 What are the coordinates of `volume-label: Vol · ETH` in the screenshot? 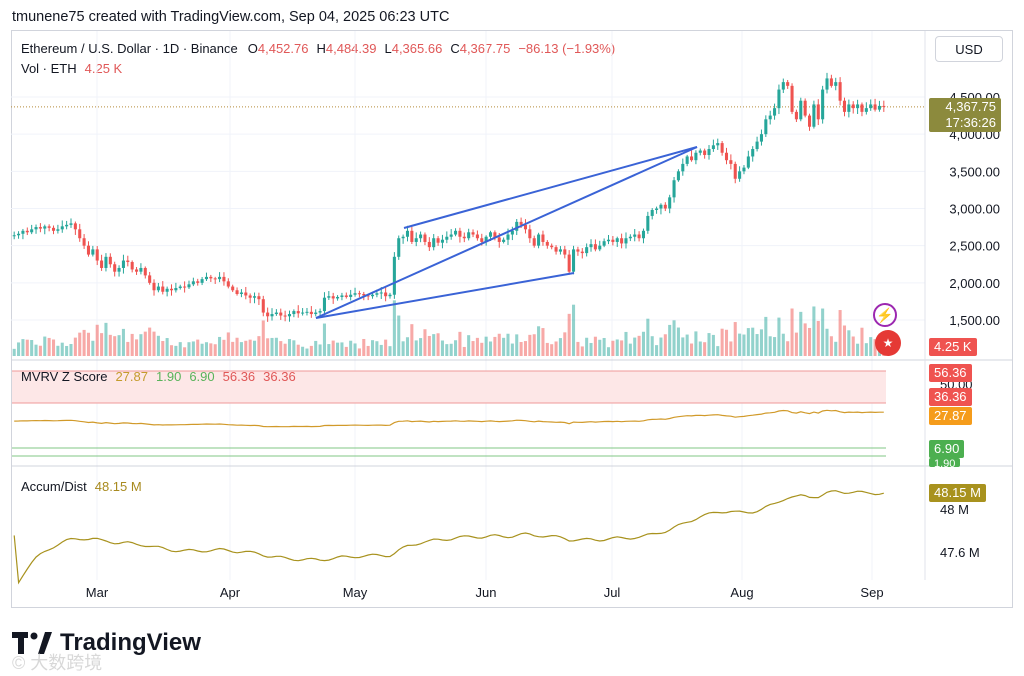 It's located at (49, 68).